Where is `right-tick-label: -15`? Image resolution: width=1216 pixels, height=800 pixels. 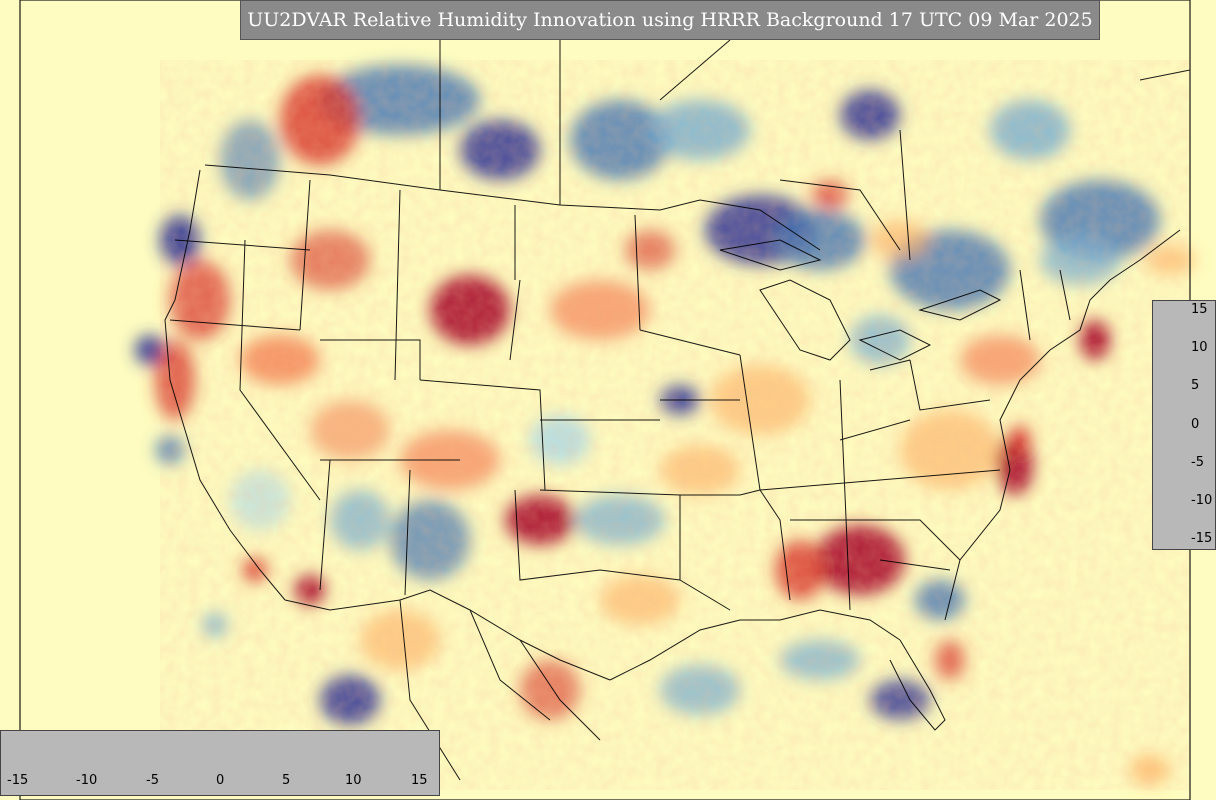 right-tick-label: -15 is located at coordinates (1202, 538).